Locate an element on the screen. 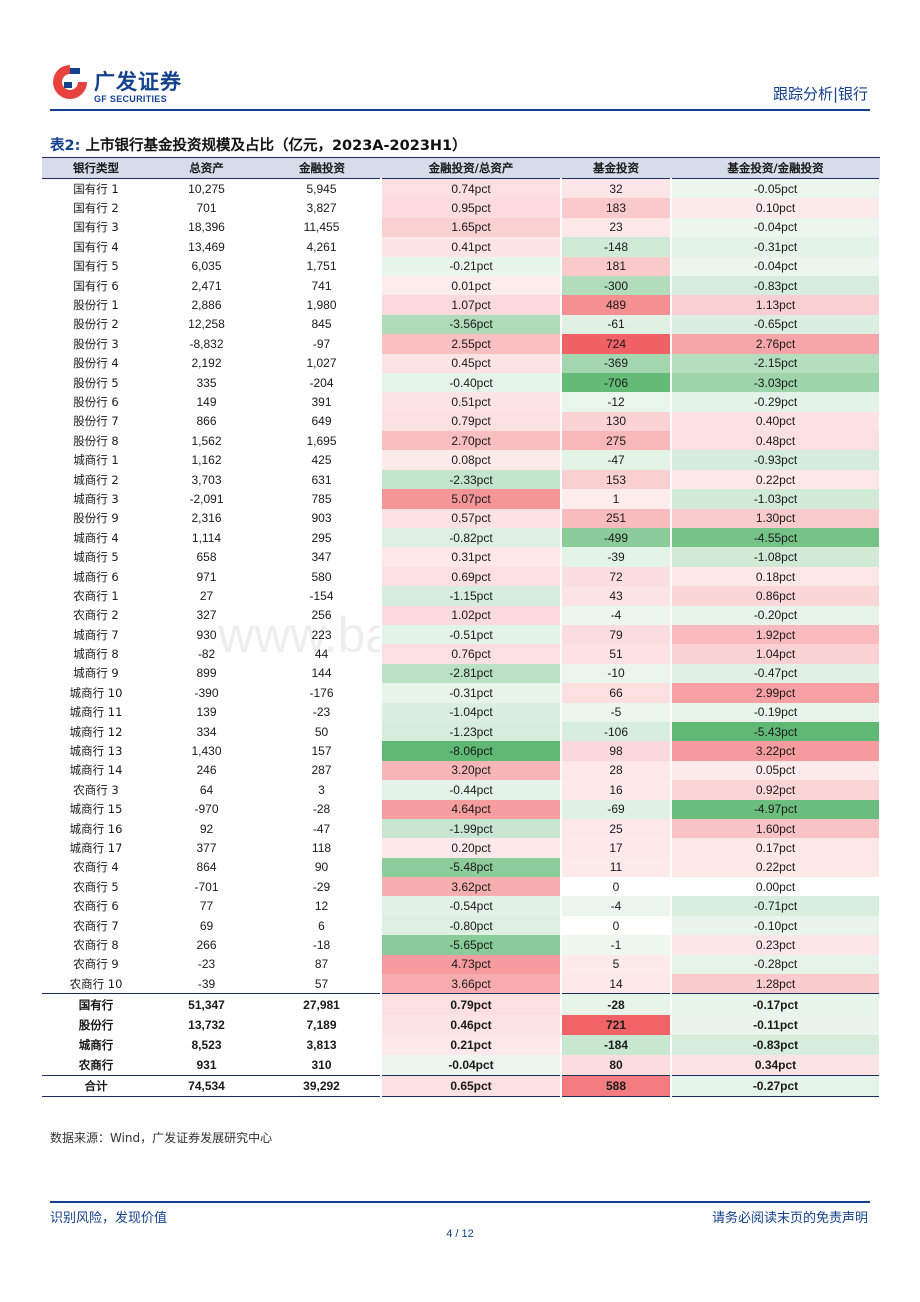  cell-fi-to-assets: 2.55pct is located at coordinates (471, 344).